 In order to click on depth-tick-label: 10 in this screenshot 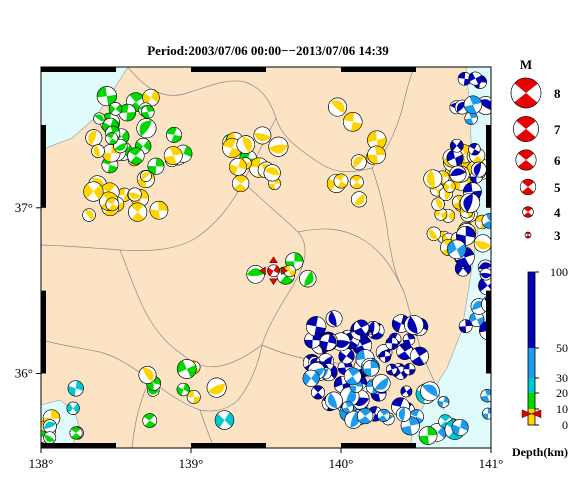, I will do `click(562, 409)`.